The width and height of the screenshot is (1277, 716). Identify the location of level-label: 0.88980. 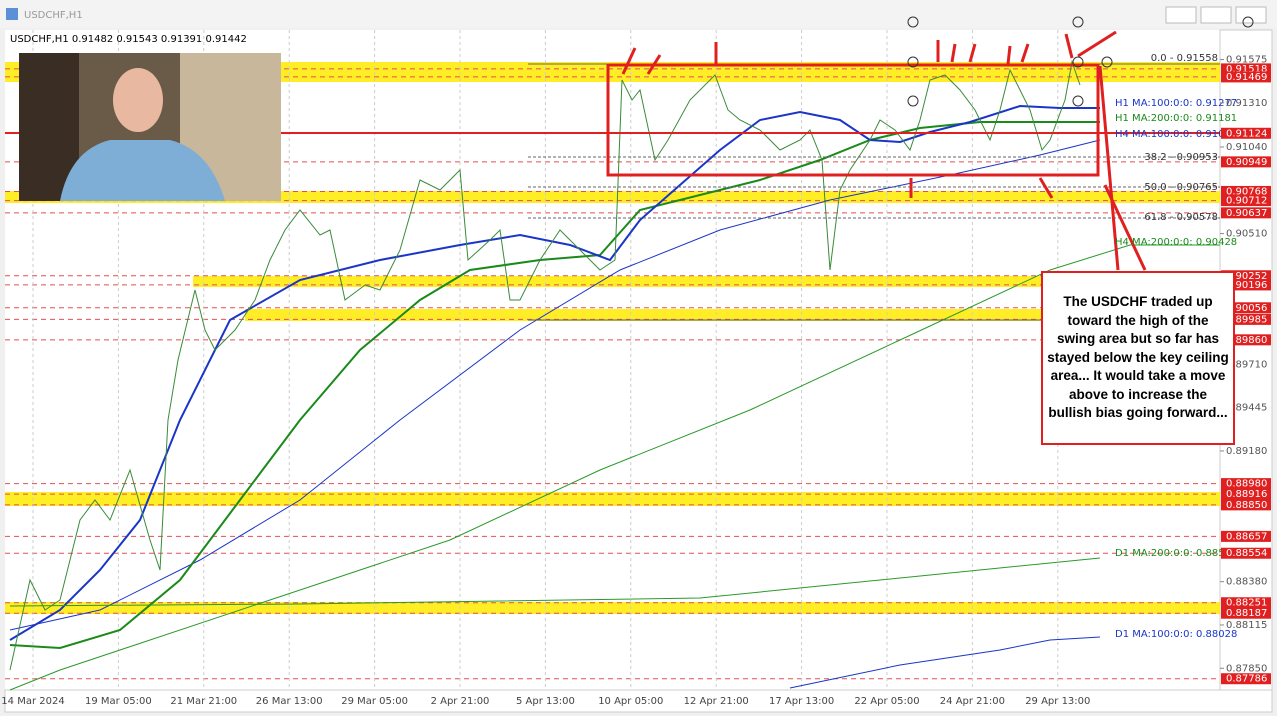
(1246, 484).